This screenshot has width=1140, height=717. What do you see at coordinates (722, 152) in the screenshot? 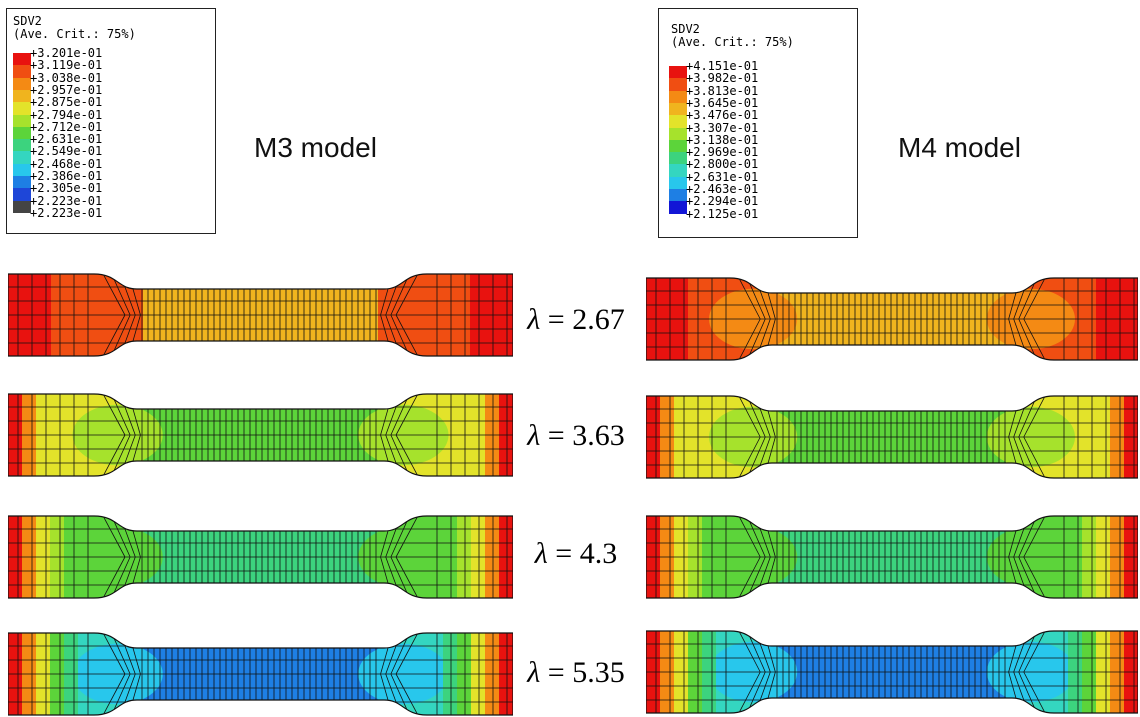
I see `legend-tick-label: +2.969e-01` at bounding box center [722, 152].